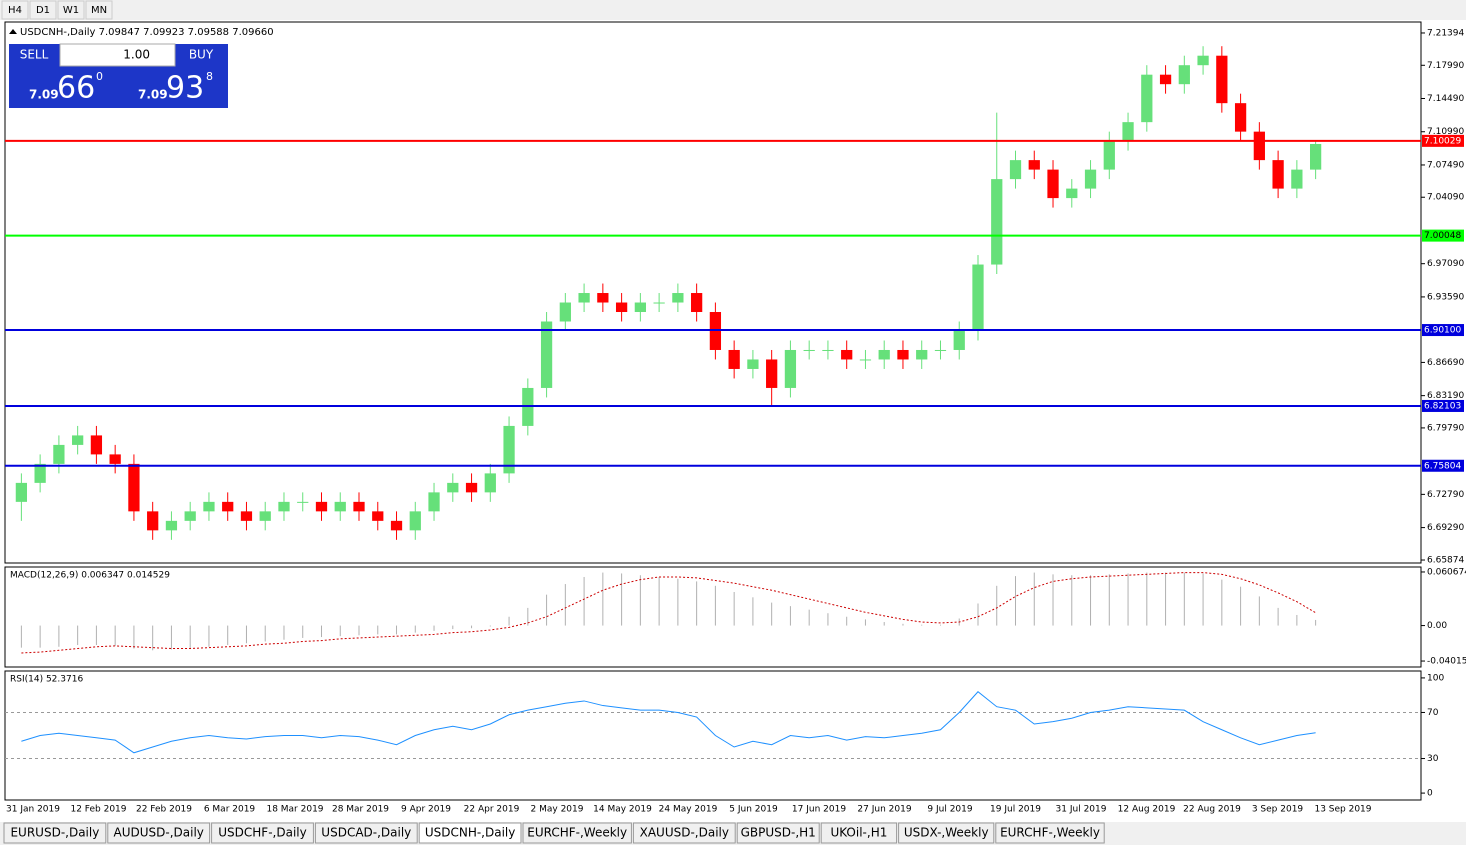  Describe the element at coordinates (209, 76) in the screenshot. I see `ask-frac: 8` at that location.